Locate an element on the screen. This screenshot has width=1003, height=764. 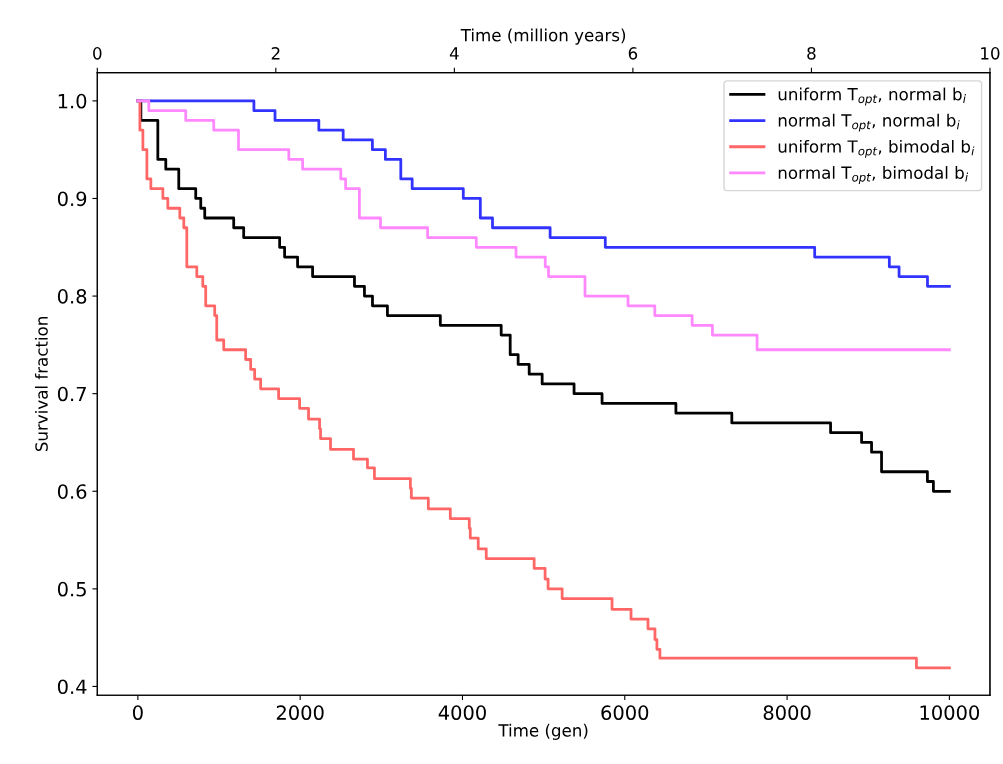
x-axis-title: Time (gen) is located at coordinates (543, 731).